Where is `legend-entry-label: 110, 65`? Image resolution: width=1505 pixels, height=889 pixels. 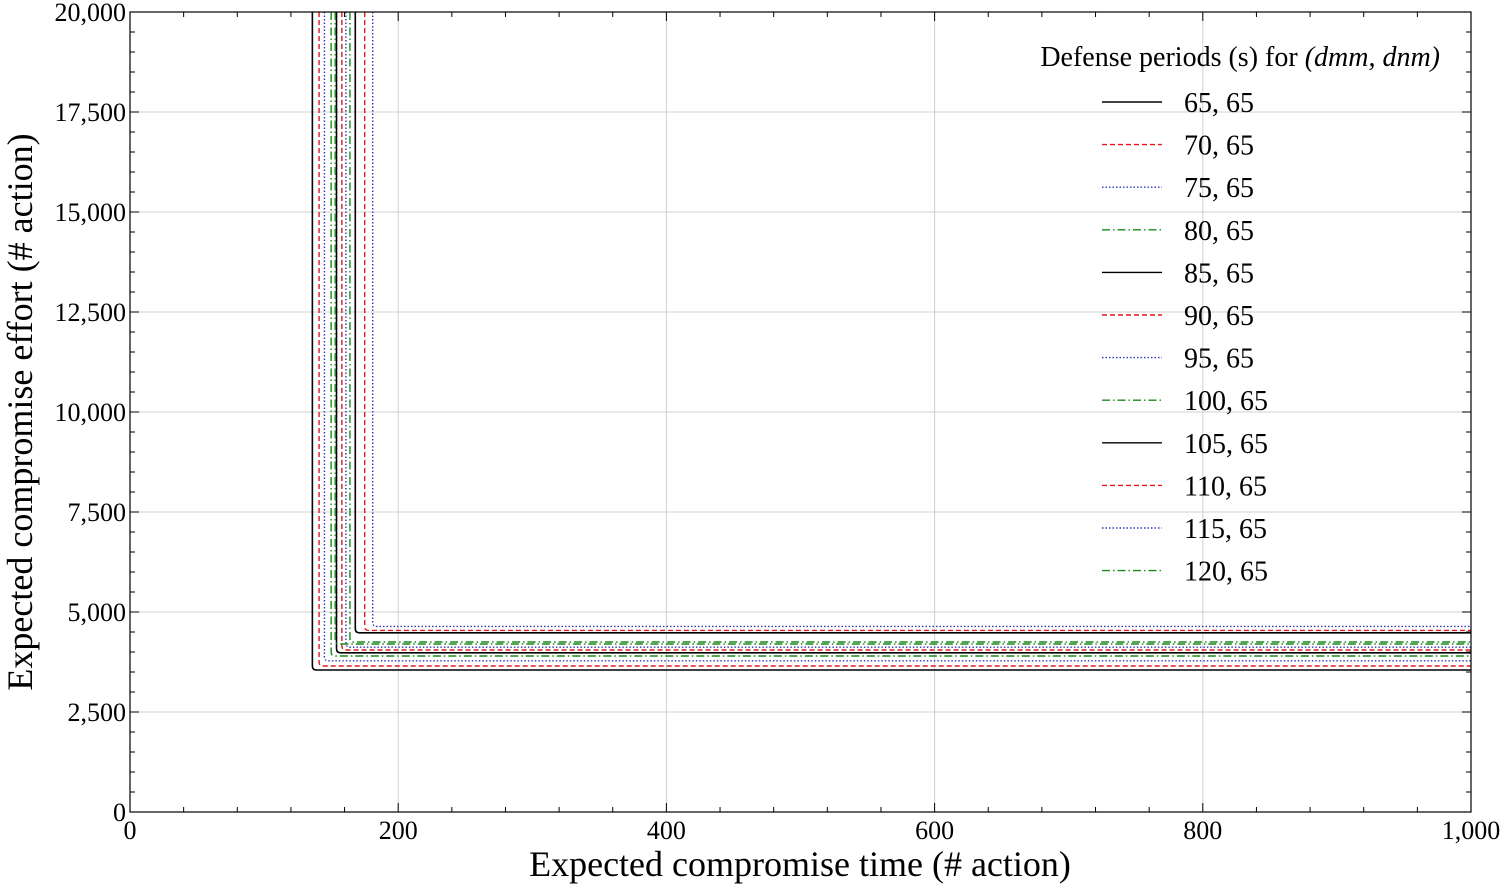 legend-entry-label: 110, 65 is located at coordinates (1225, 486).